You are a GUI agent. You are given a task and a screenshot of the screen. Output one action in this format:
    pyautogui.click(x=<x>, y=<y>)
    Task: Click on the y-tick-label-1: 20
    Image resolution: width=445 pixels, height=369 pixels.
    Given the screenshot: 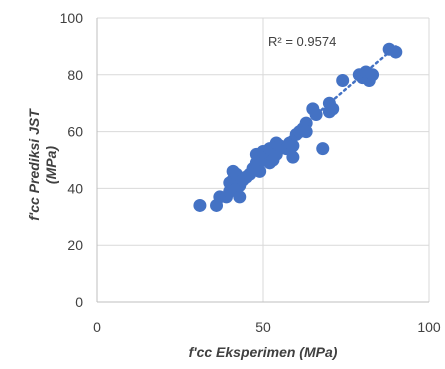 What is the action you would take?
    pyautogui.click(x=75, y=245)
    